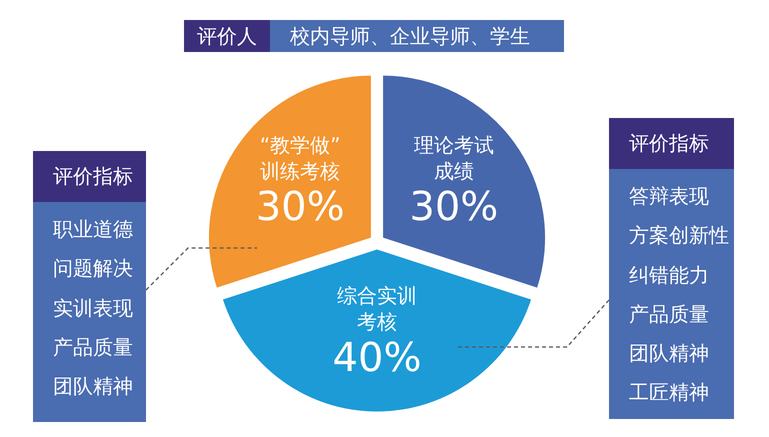 The width and height of the screenshot is (769, 437). Describe the element at coordinates (300, 157) in the screenshot. I see `slice-label: “教学做”训练考核` at that location.